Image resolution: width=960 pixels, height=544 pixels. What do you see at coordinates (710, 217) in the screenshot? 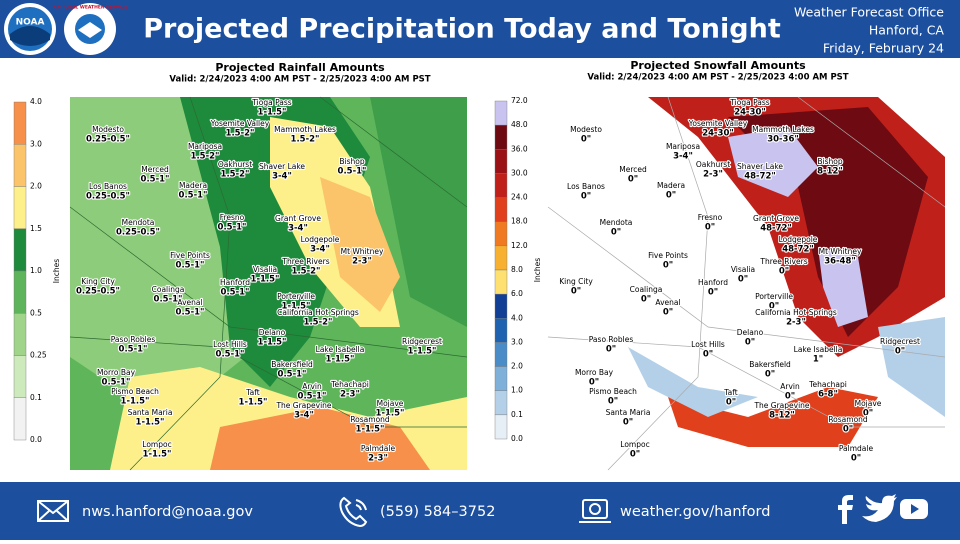
I see `place-name: Fresno` at bounding box center [710, 217].